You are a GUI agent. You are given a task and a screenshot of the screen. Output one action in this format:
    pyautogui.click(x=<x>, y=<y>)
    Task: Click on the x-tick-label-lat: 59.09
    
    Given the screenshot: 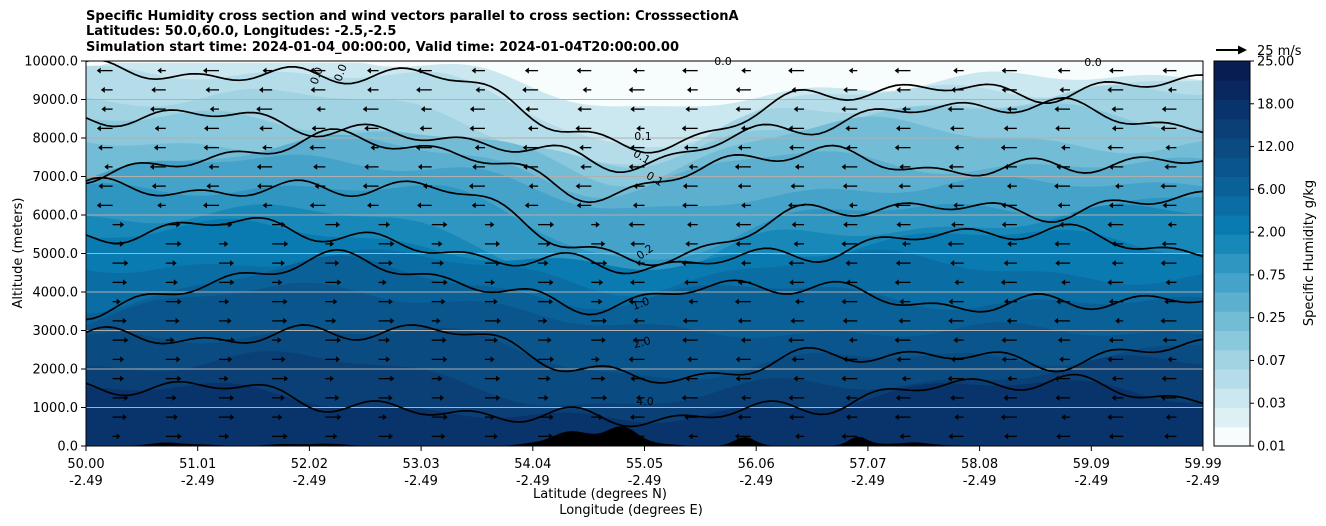 What is the action you would take?
    pyautogui.click(x=1091, y=464)
    